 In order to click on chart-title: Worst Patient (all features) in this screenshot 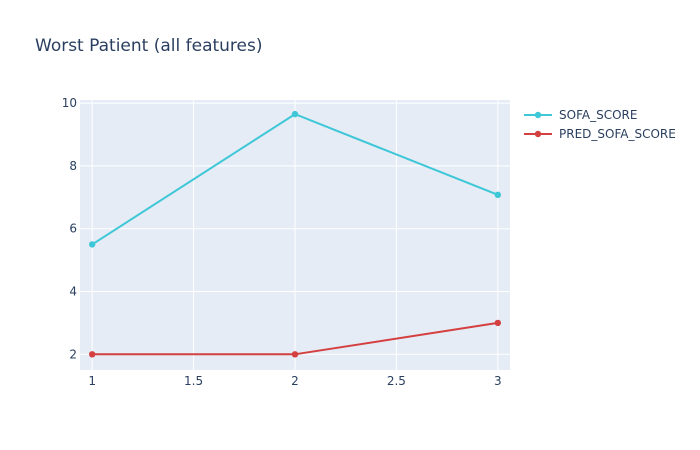, I will do `click(149, 46)`.